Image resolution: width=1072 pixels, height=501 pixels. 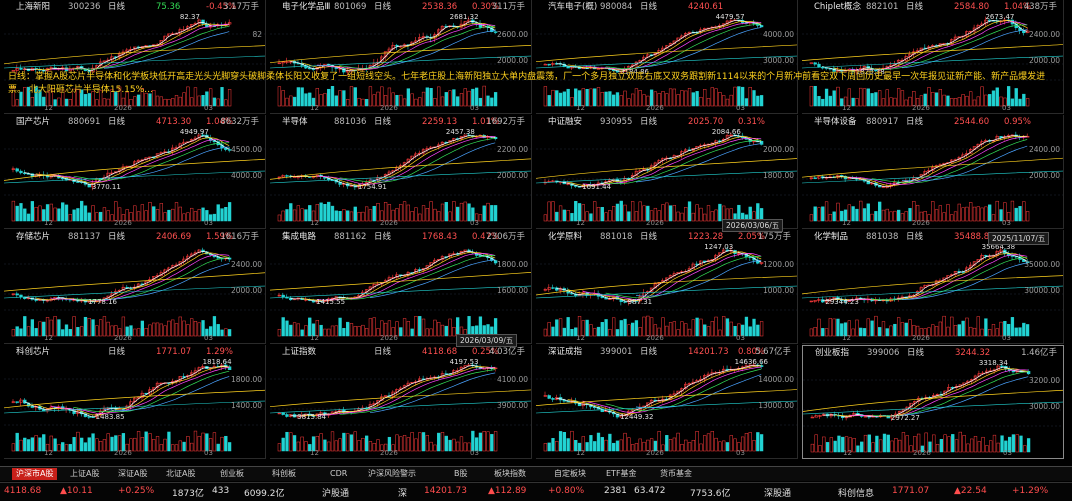 What do you see at coordinates (136, 491) in the screenshot?
I see `sh-index-pct: +0.25%` at bounding box center [136, 491].